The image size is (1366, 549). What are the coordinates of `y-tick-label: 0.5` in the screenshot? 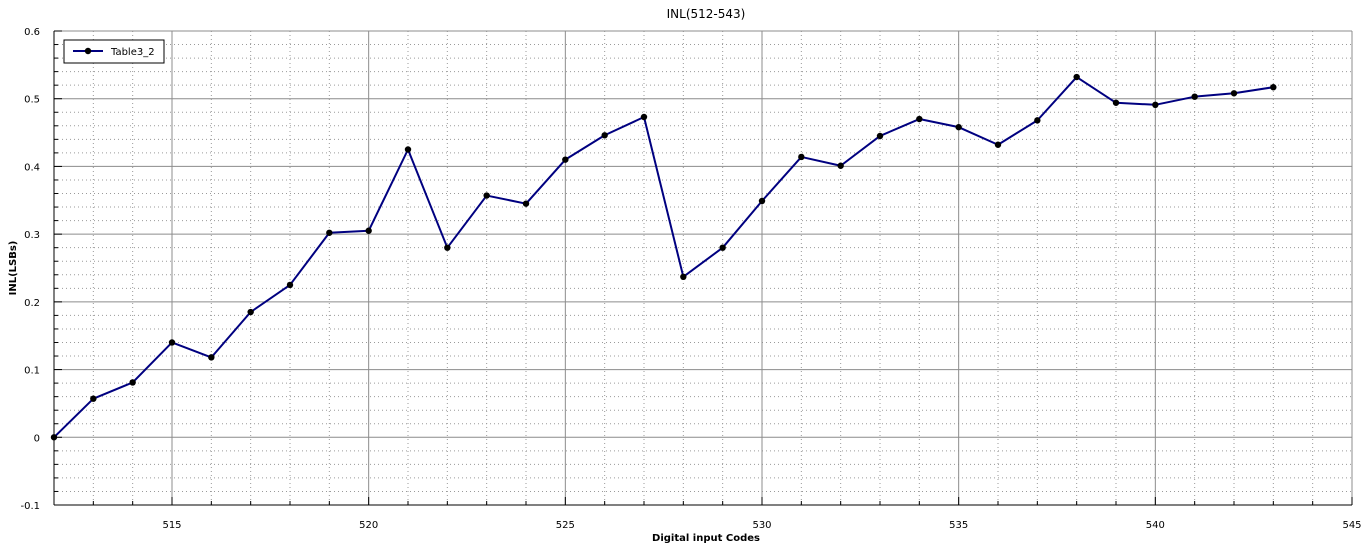 It's located at (32, 100).